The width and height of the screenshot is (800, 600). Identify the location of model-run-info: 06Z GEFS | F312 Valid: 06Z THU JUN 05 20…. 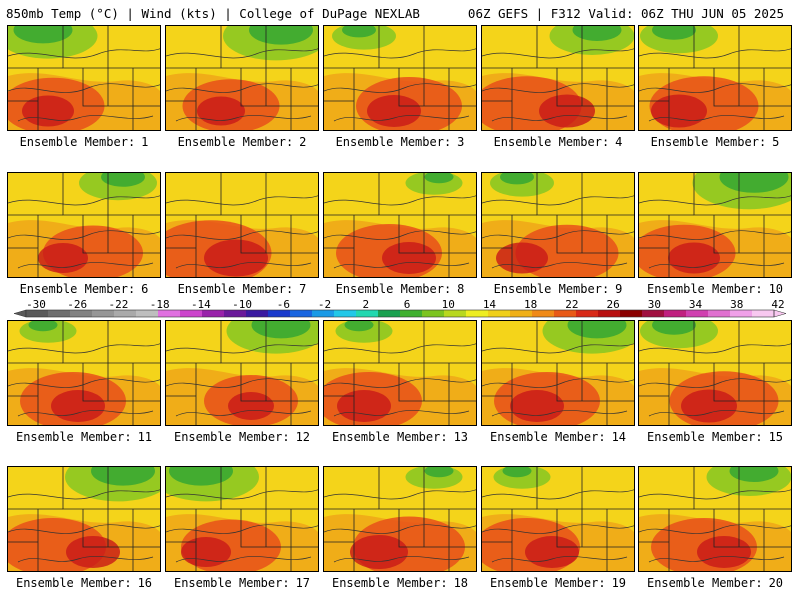
(625, 13).